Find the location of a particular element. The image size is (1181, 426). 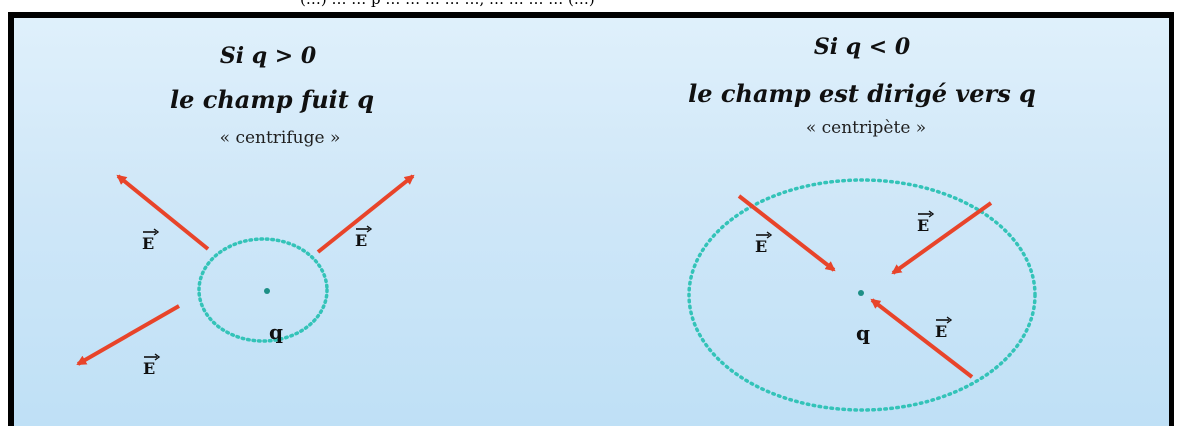

field-arrow-from-upper-right is located at coordinates (942, 238).